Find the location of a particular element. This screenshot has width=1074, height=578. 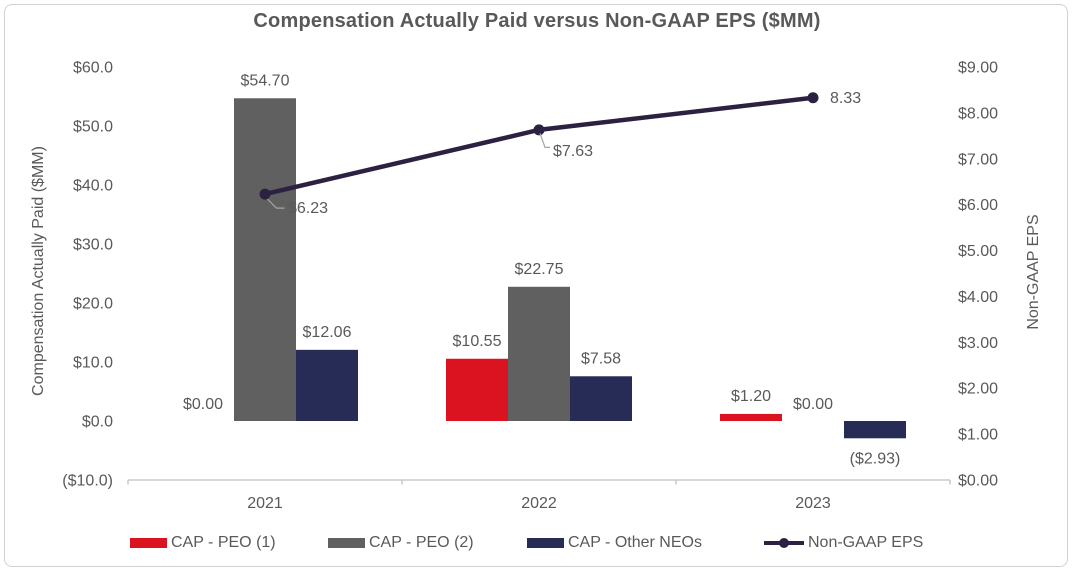

right-axis-tick-label: $5.00 is located at coordinates (978, 251).